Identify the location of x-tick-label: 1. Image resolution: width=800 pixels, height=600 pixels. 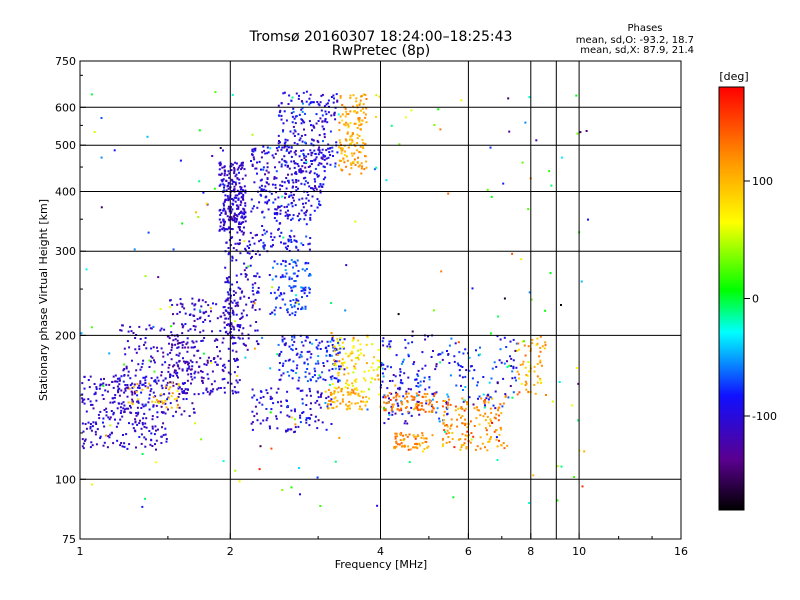
(80, 551).